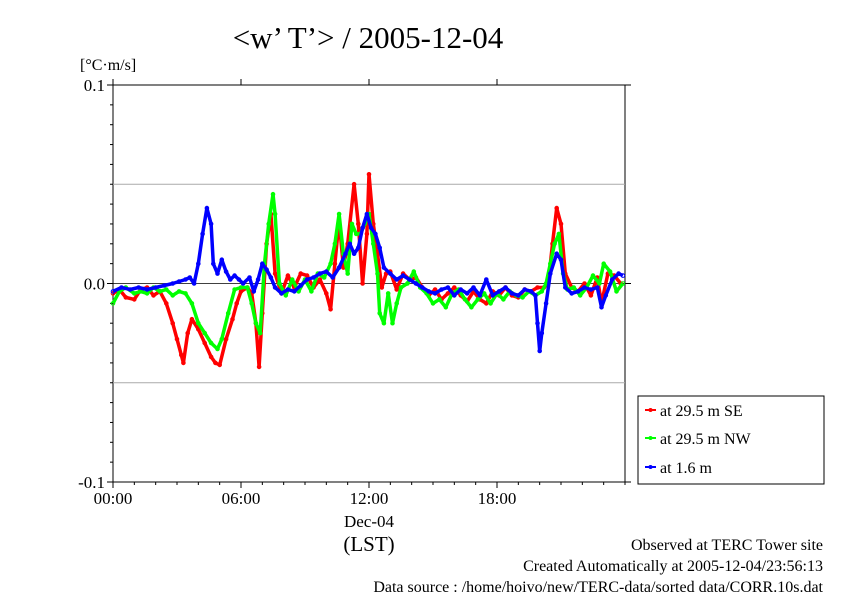 This screenshot has height=595, width=842. What do you see at coordinates (94, 85) in the screenshot?
I see `y-tick-label-0: 0.1` at bounding box center [94, 85].